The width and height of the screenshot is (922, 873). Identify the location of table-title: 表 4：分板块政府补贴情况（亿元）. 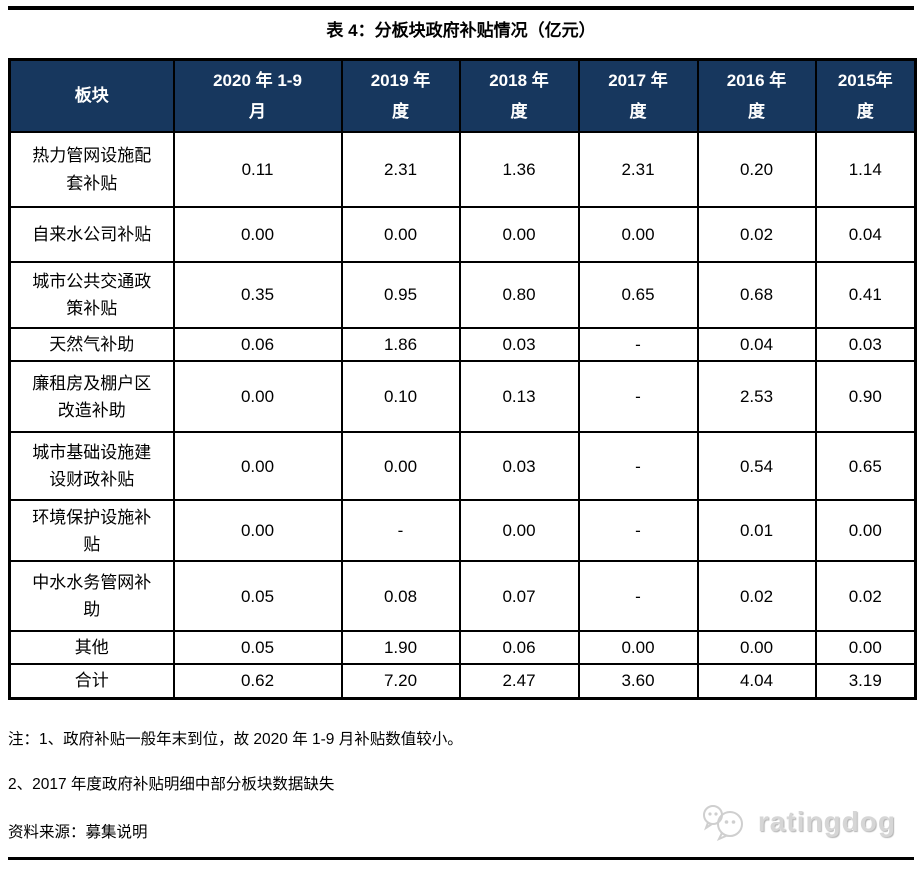
(461, 30).